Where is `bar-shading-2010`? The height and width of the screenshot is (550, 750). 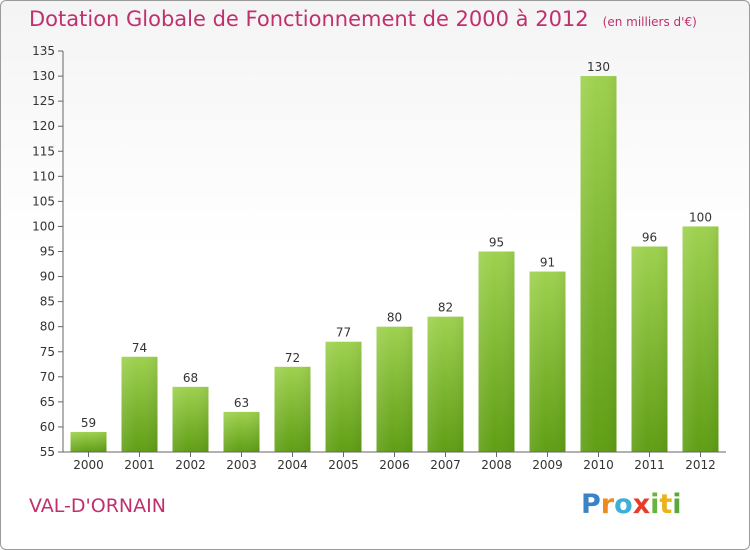 bar-shading-2010 is located at coordinates (598, 264).